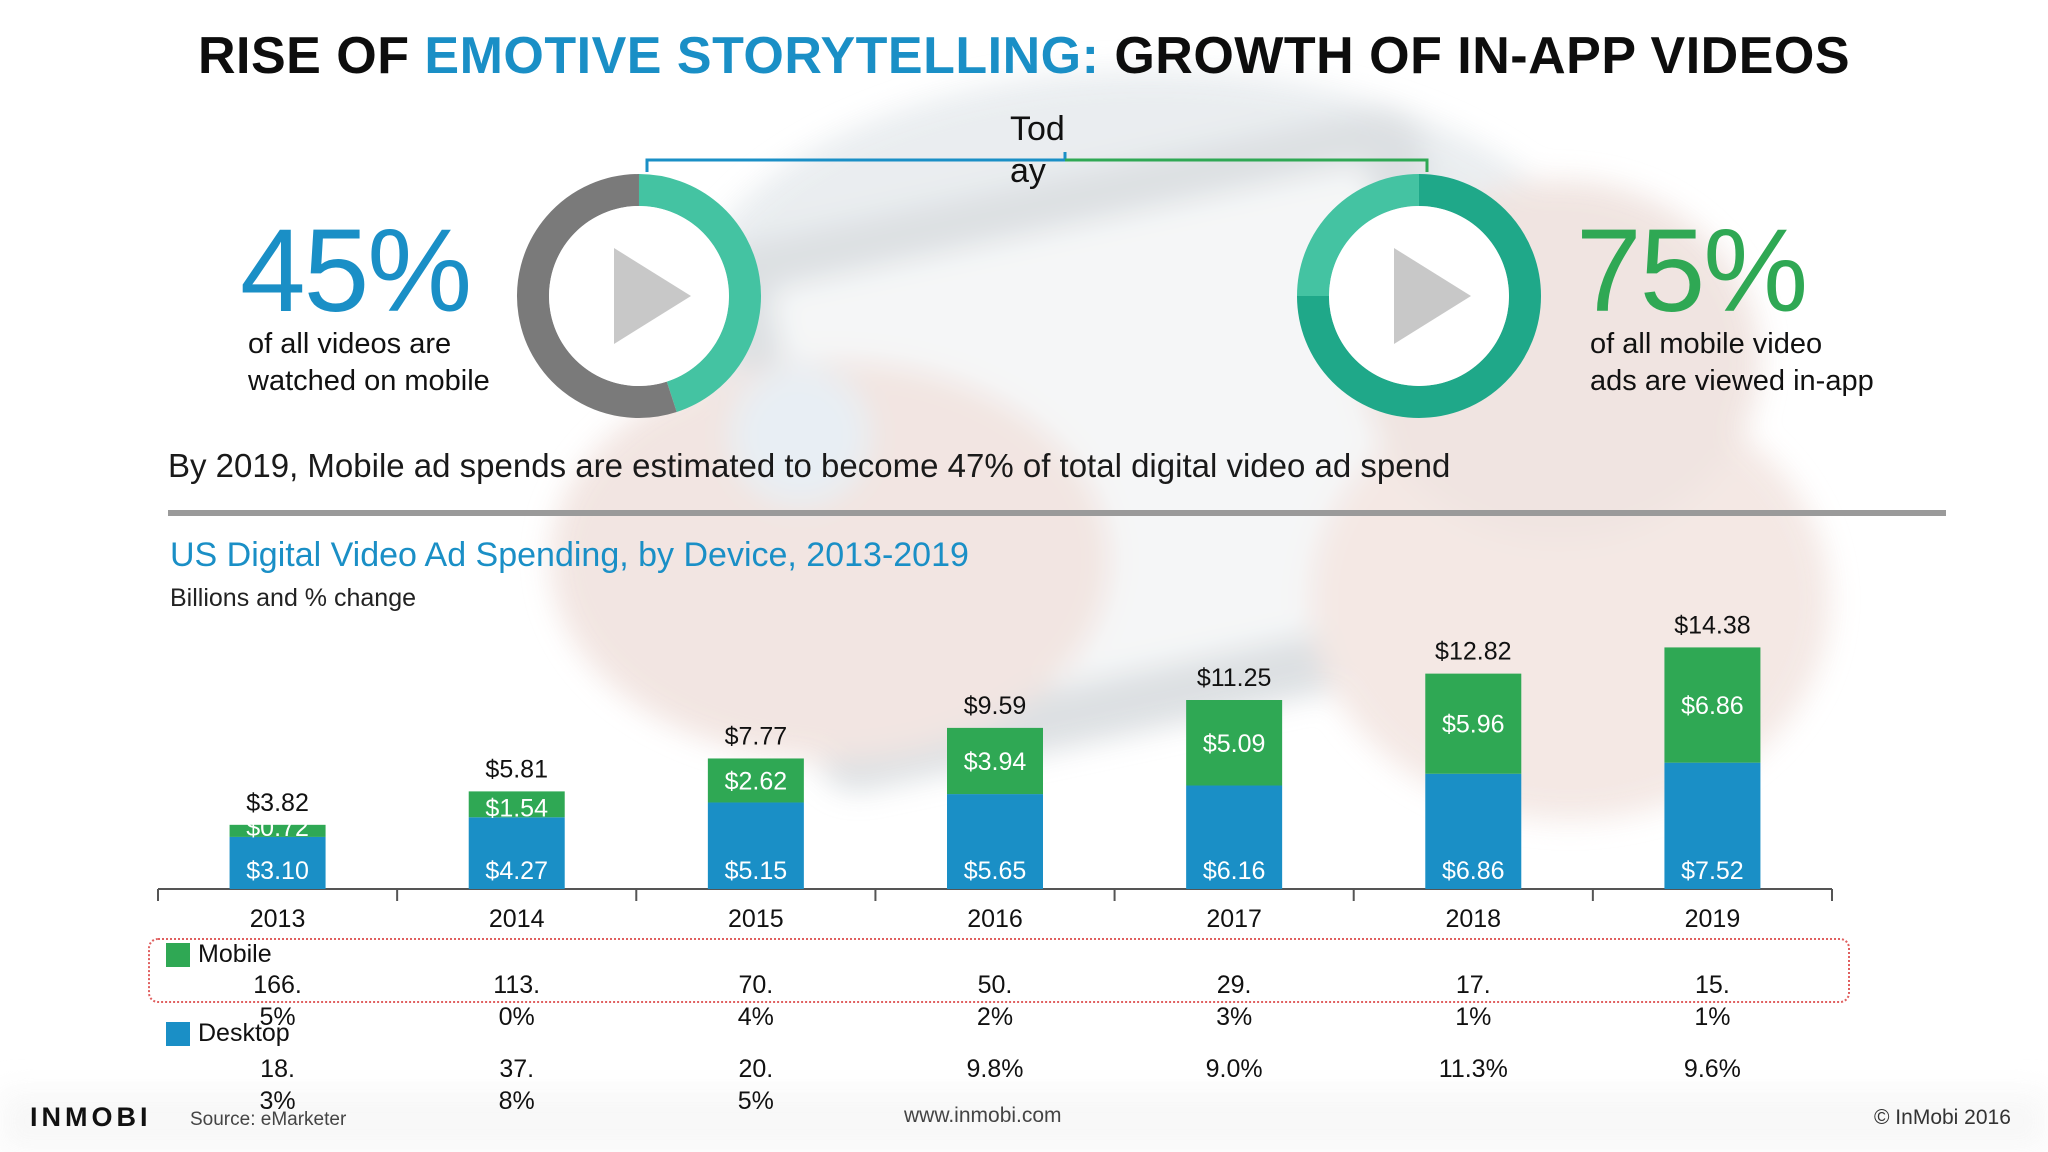 The image size is (2048, 1152). What do you see at coordinates (517, 1001) in the screenshot?
I see `pct-change-mobile: 113.0%` at bounding box center [517, 1001].